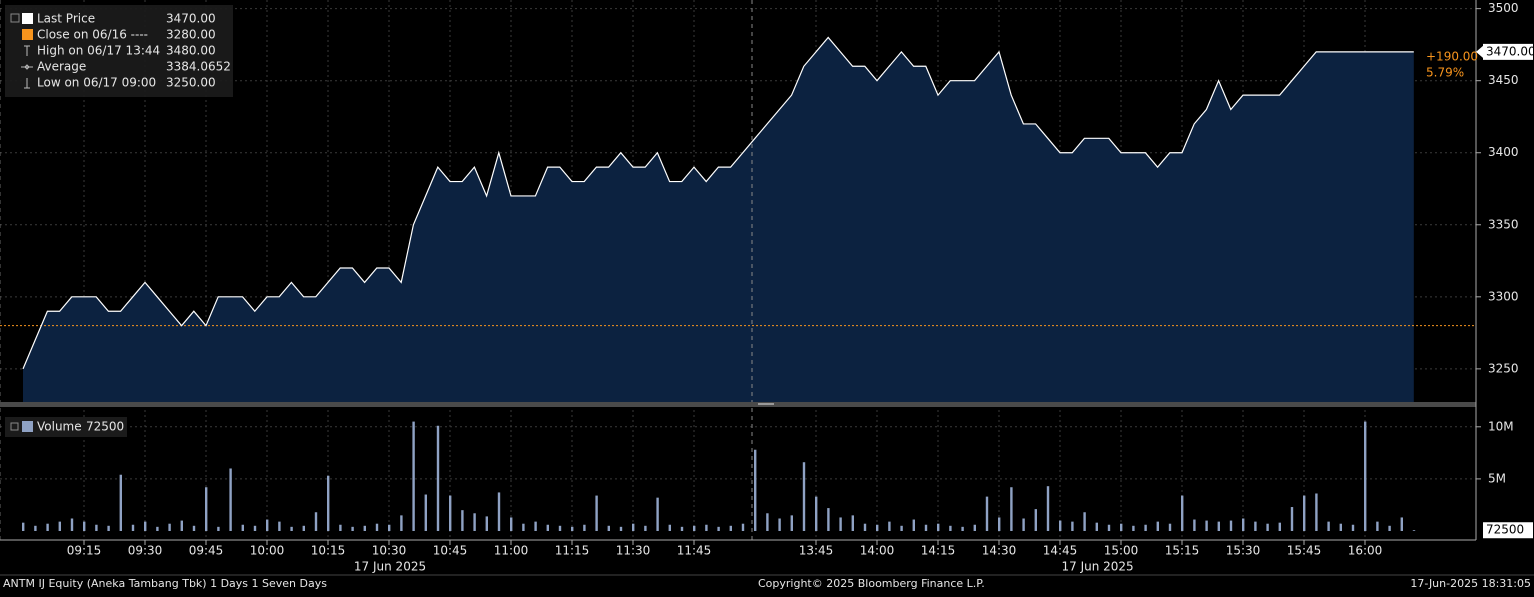 Image resolution: width=1534 pixels, height=597 pixels. I want to click on y-tick-label: 5M, so click(1497, 478).